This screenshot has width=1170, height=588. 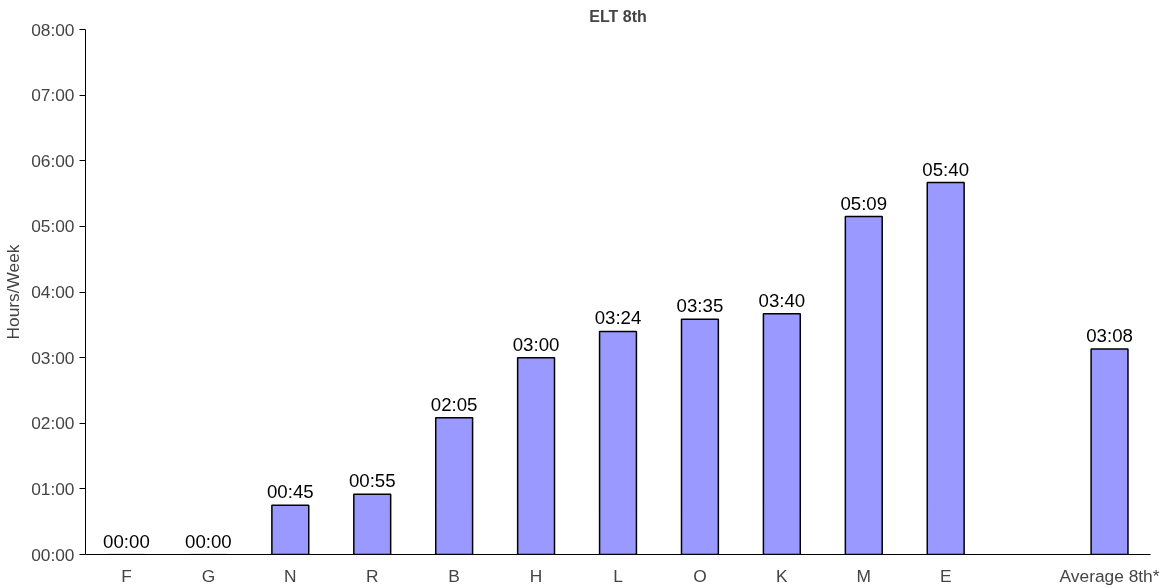 I want to click on x-tick-label: B, so click(x=454, y=575).